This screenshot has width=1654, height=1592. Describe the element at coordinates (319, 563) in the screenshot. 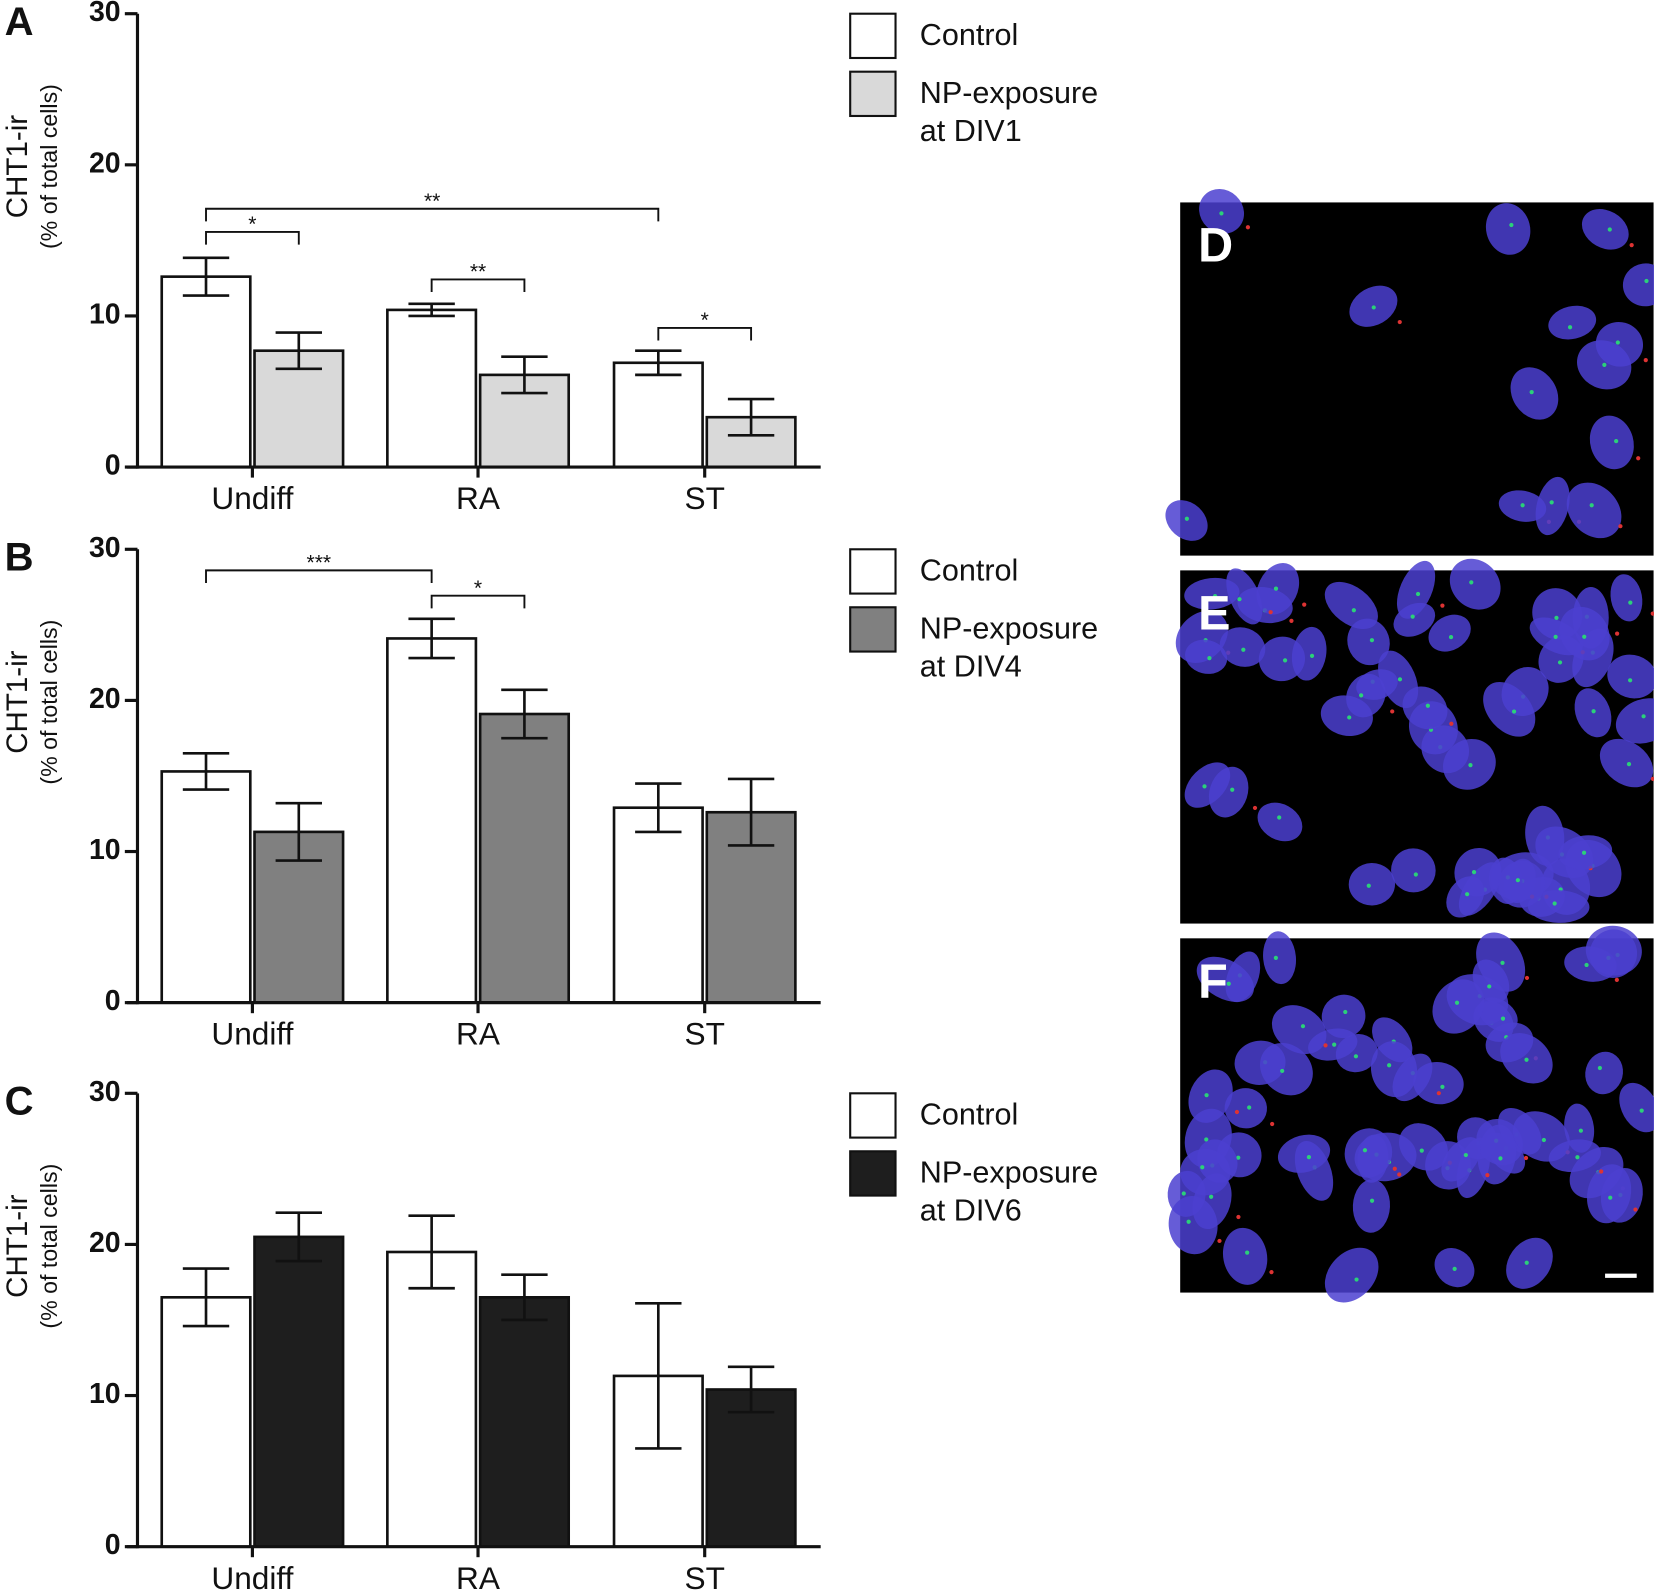

I see `significance-label: ***` at that location.